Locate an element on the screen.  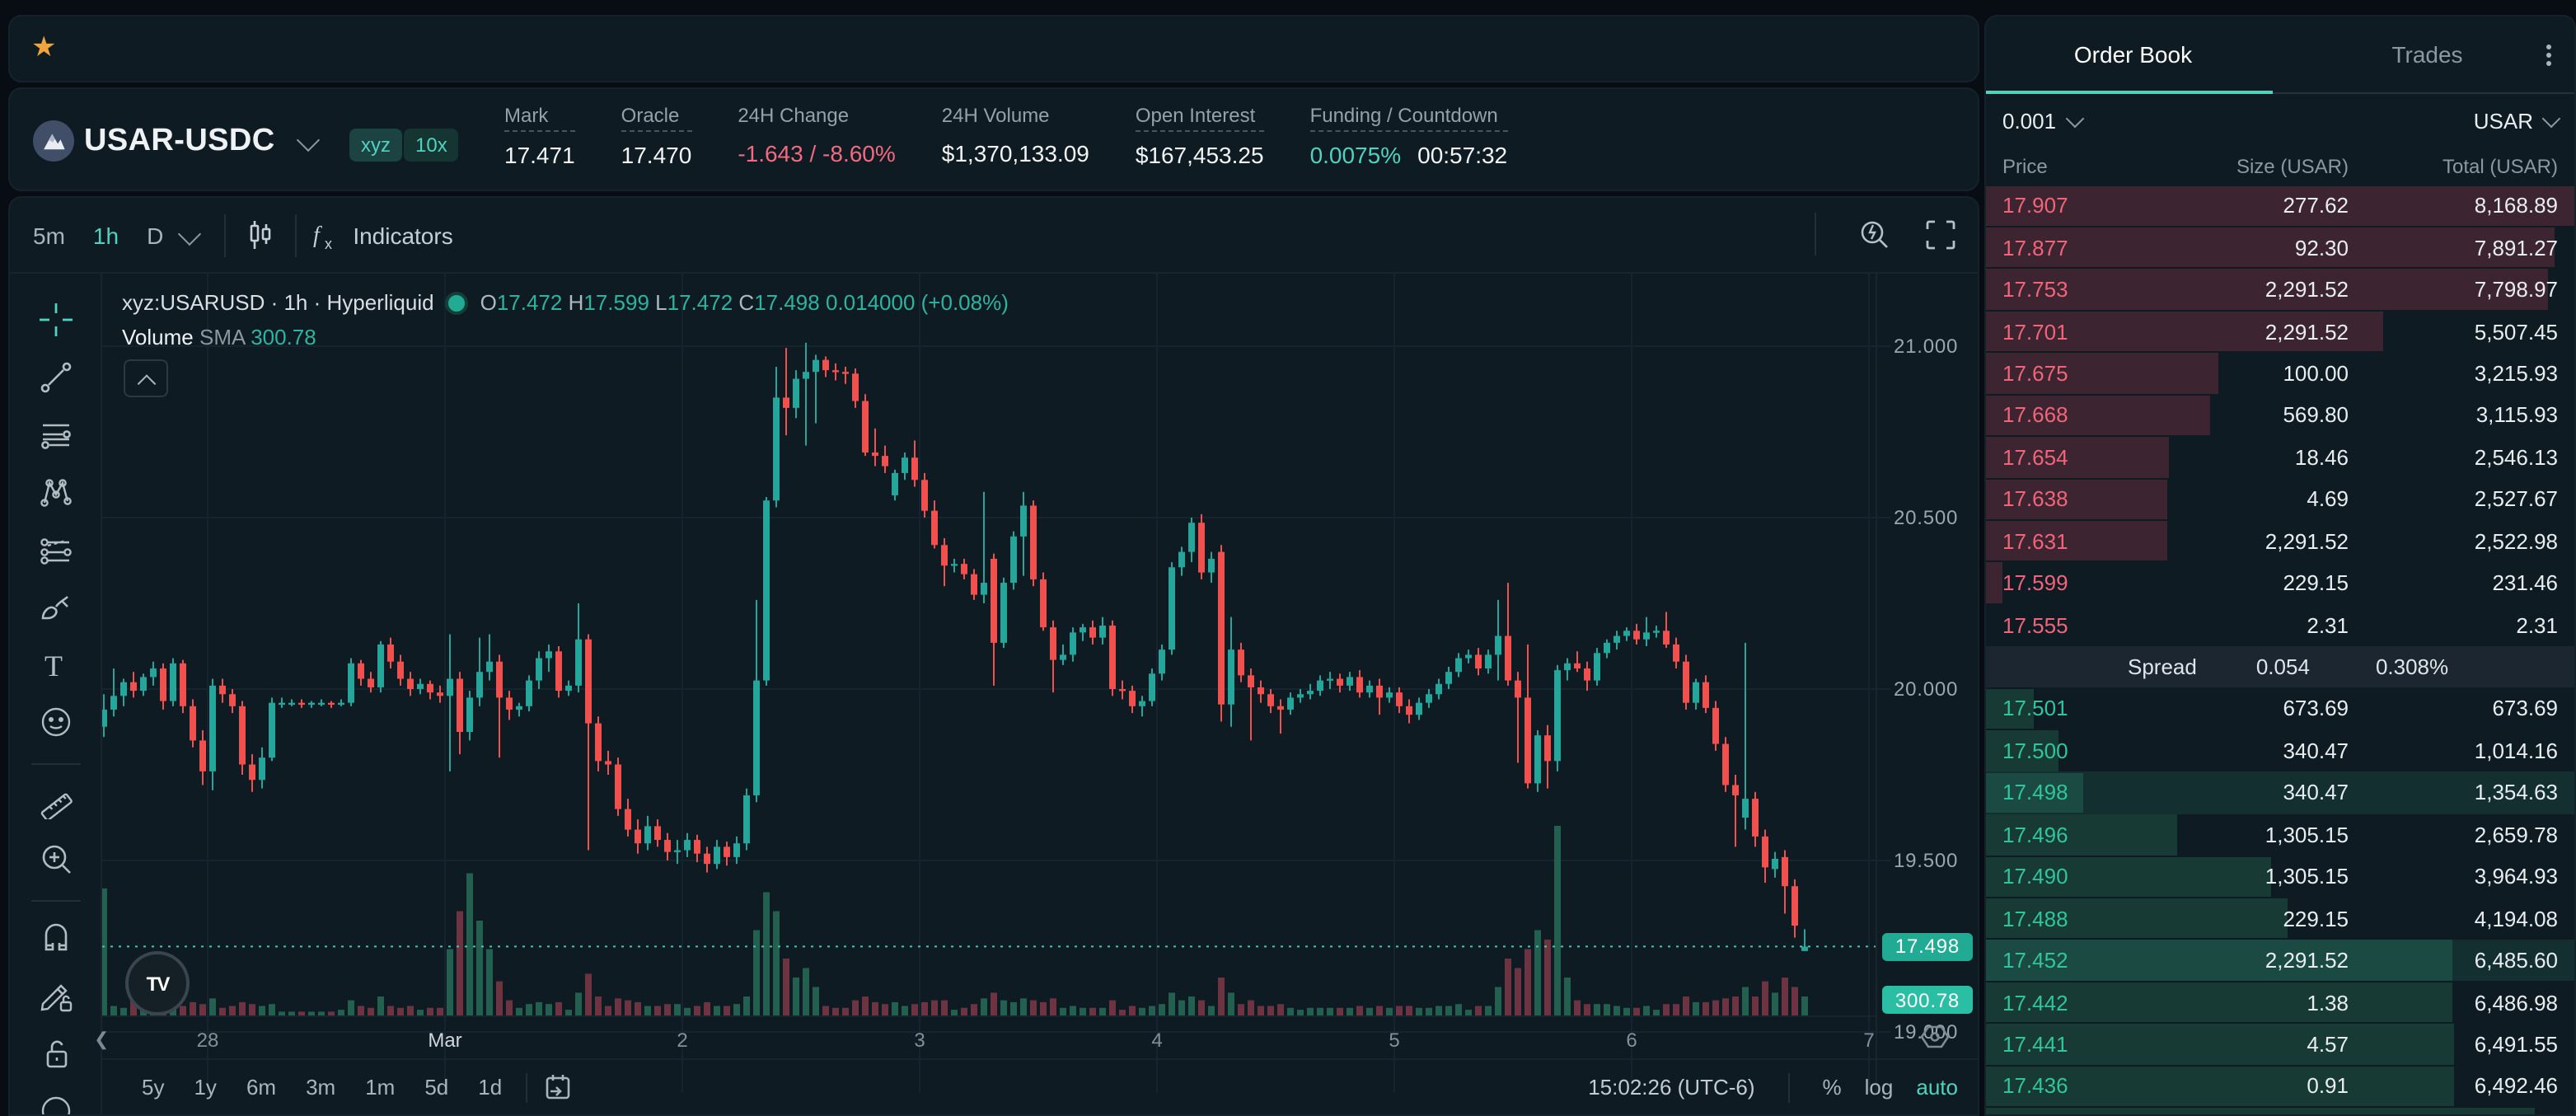
unit-select: USAR is located at coordinates (2517, 121).